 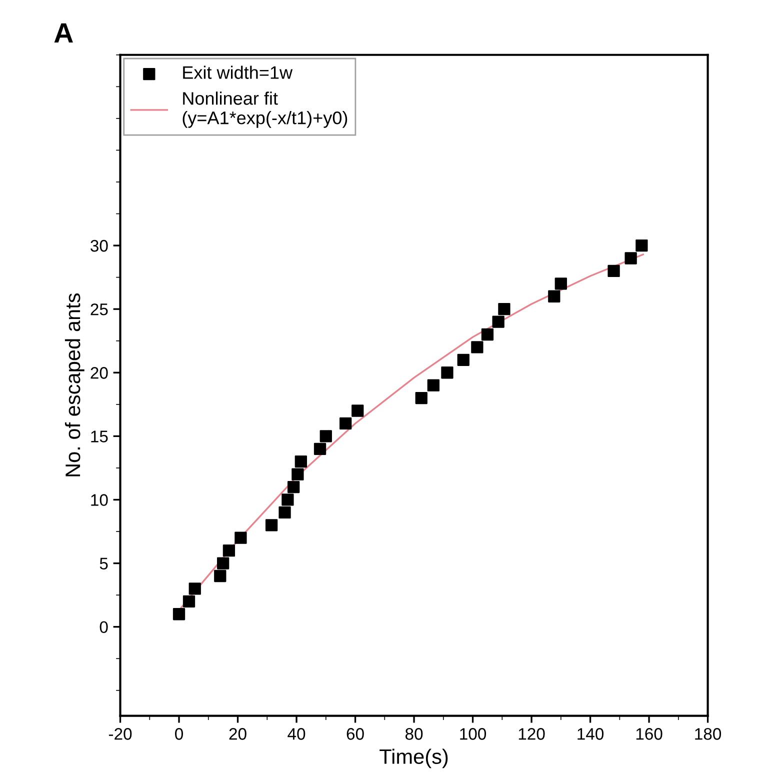 I want to click on y-tick-label: 10, so click(x=99, y=500).